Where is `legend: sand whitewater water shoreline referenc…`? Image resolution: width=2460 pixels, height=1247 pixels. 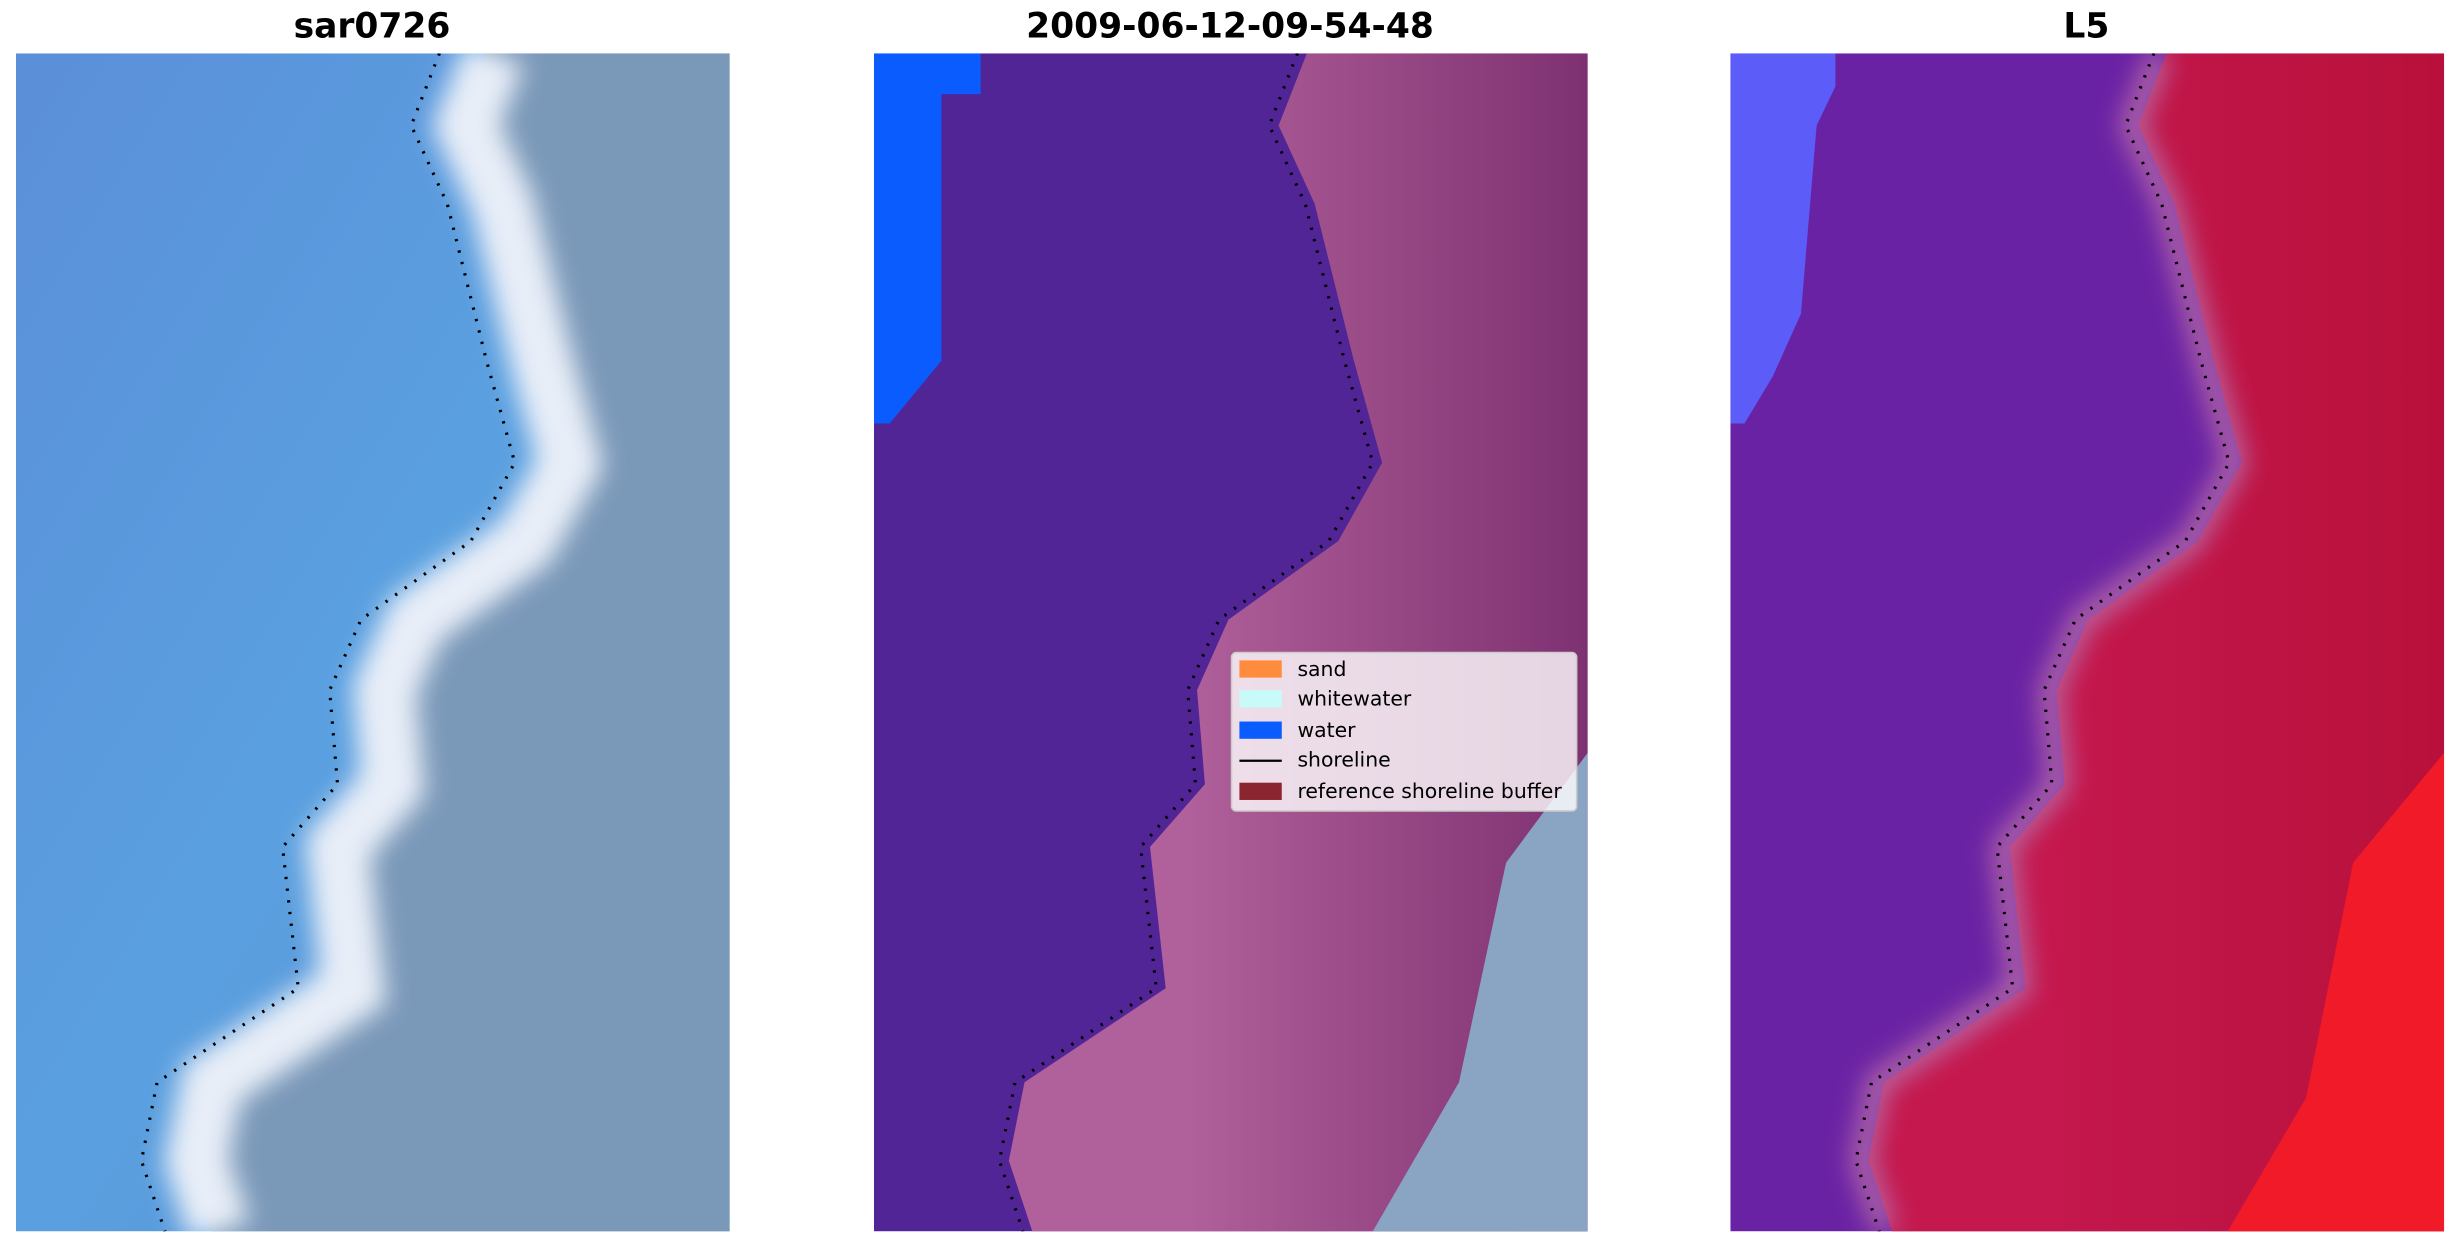 legend: sand whitewater water shoreline referenc… is located at coordinates (1404, 731).